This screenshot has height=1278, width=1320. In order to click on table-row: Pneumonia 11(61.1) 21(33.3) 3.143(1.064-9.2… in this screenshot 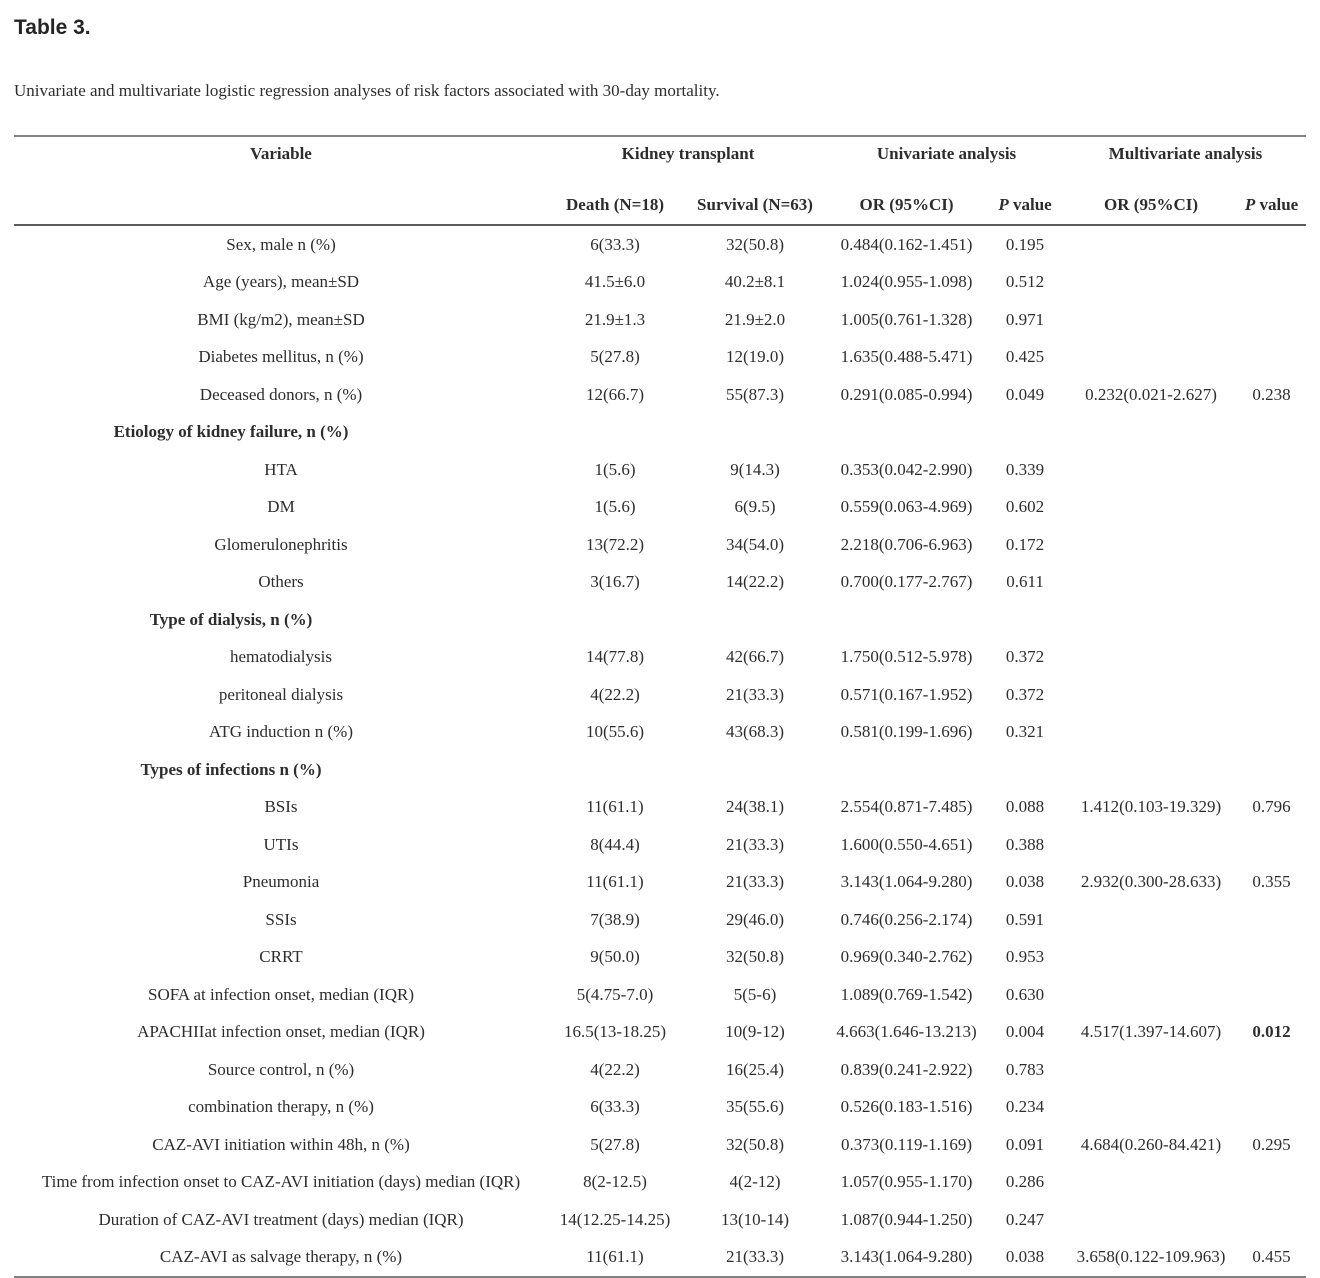, I will do `click(660, 883)`.